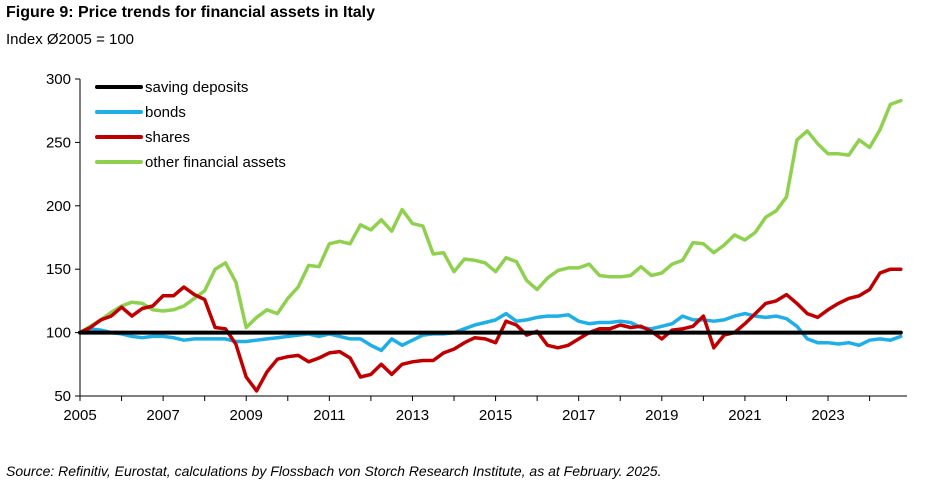  Describe the element at coordinates (412, 415) in the screenshot. I see `x-tick-label: 2013` at that location.